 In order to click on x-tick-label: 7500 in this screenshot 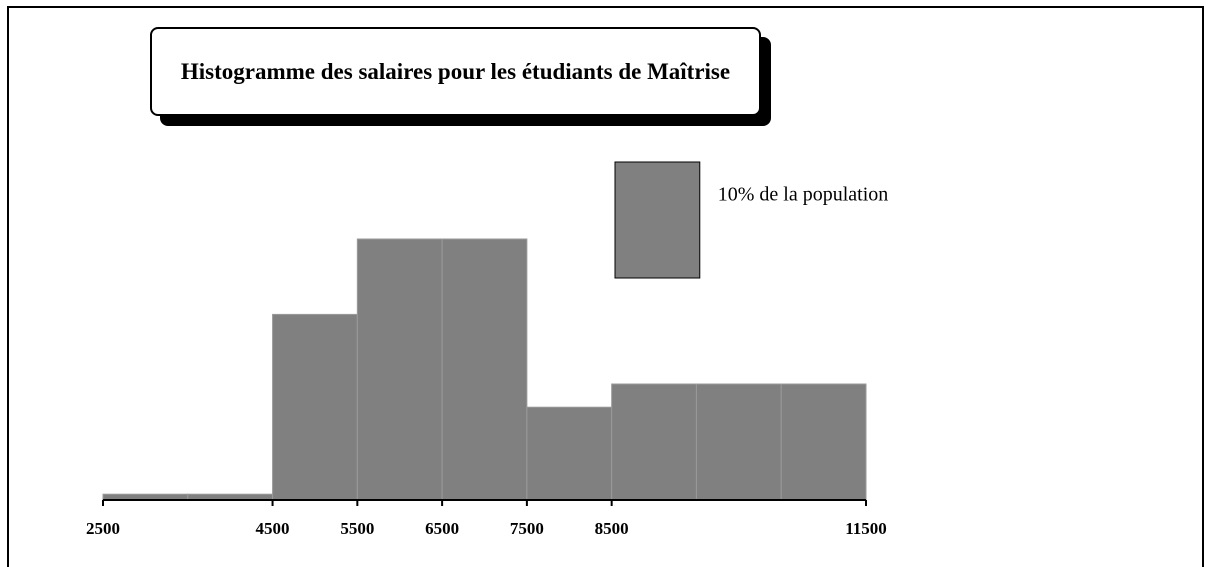, I will do `click(527, 528)`.